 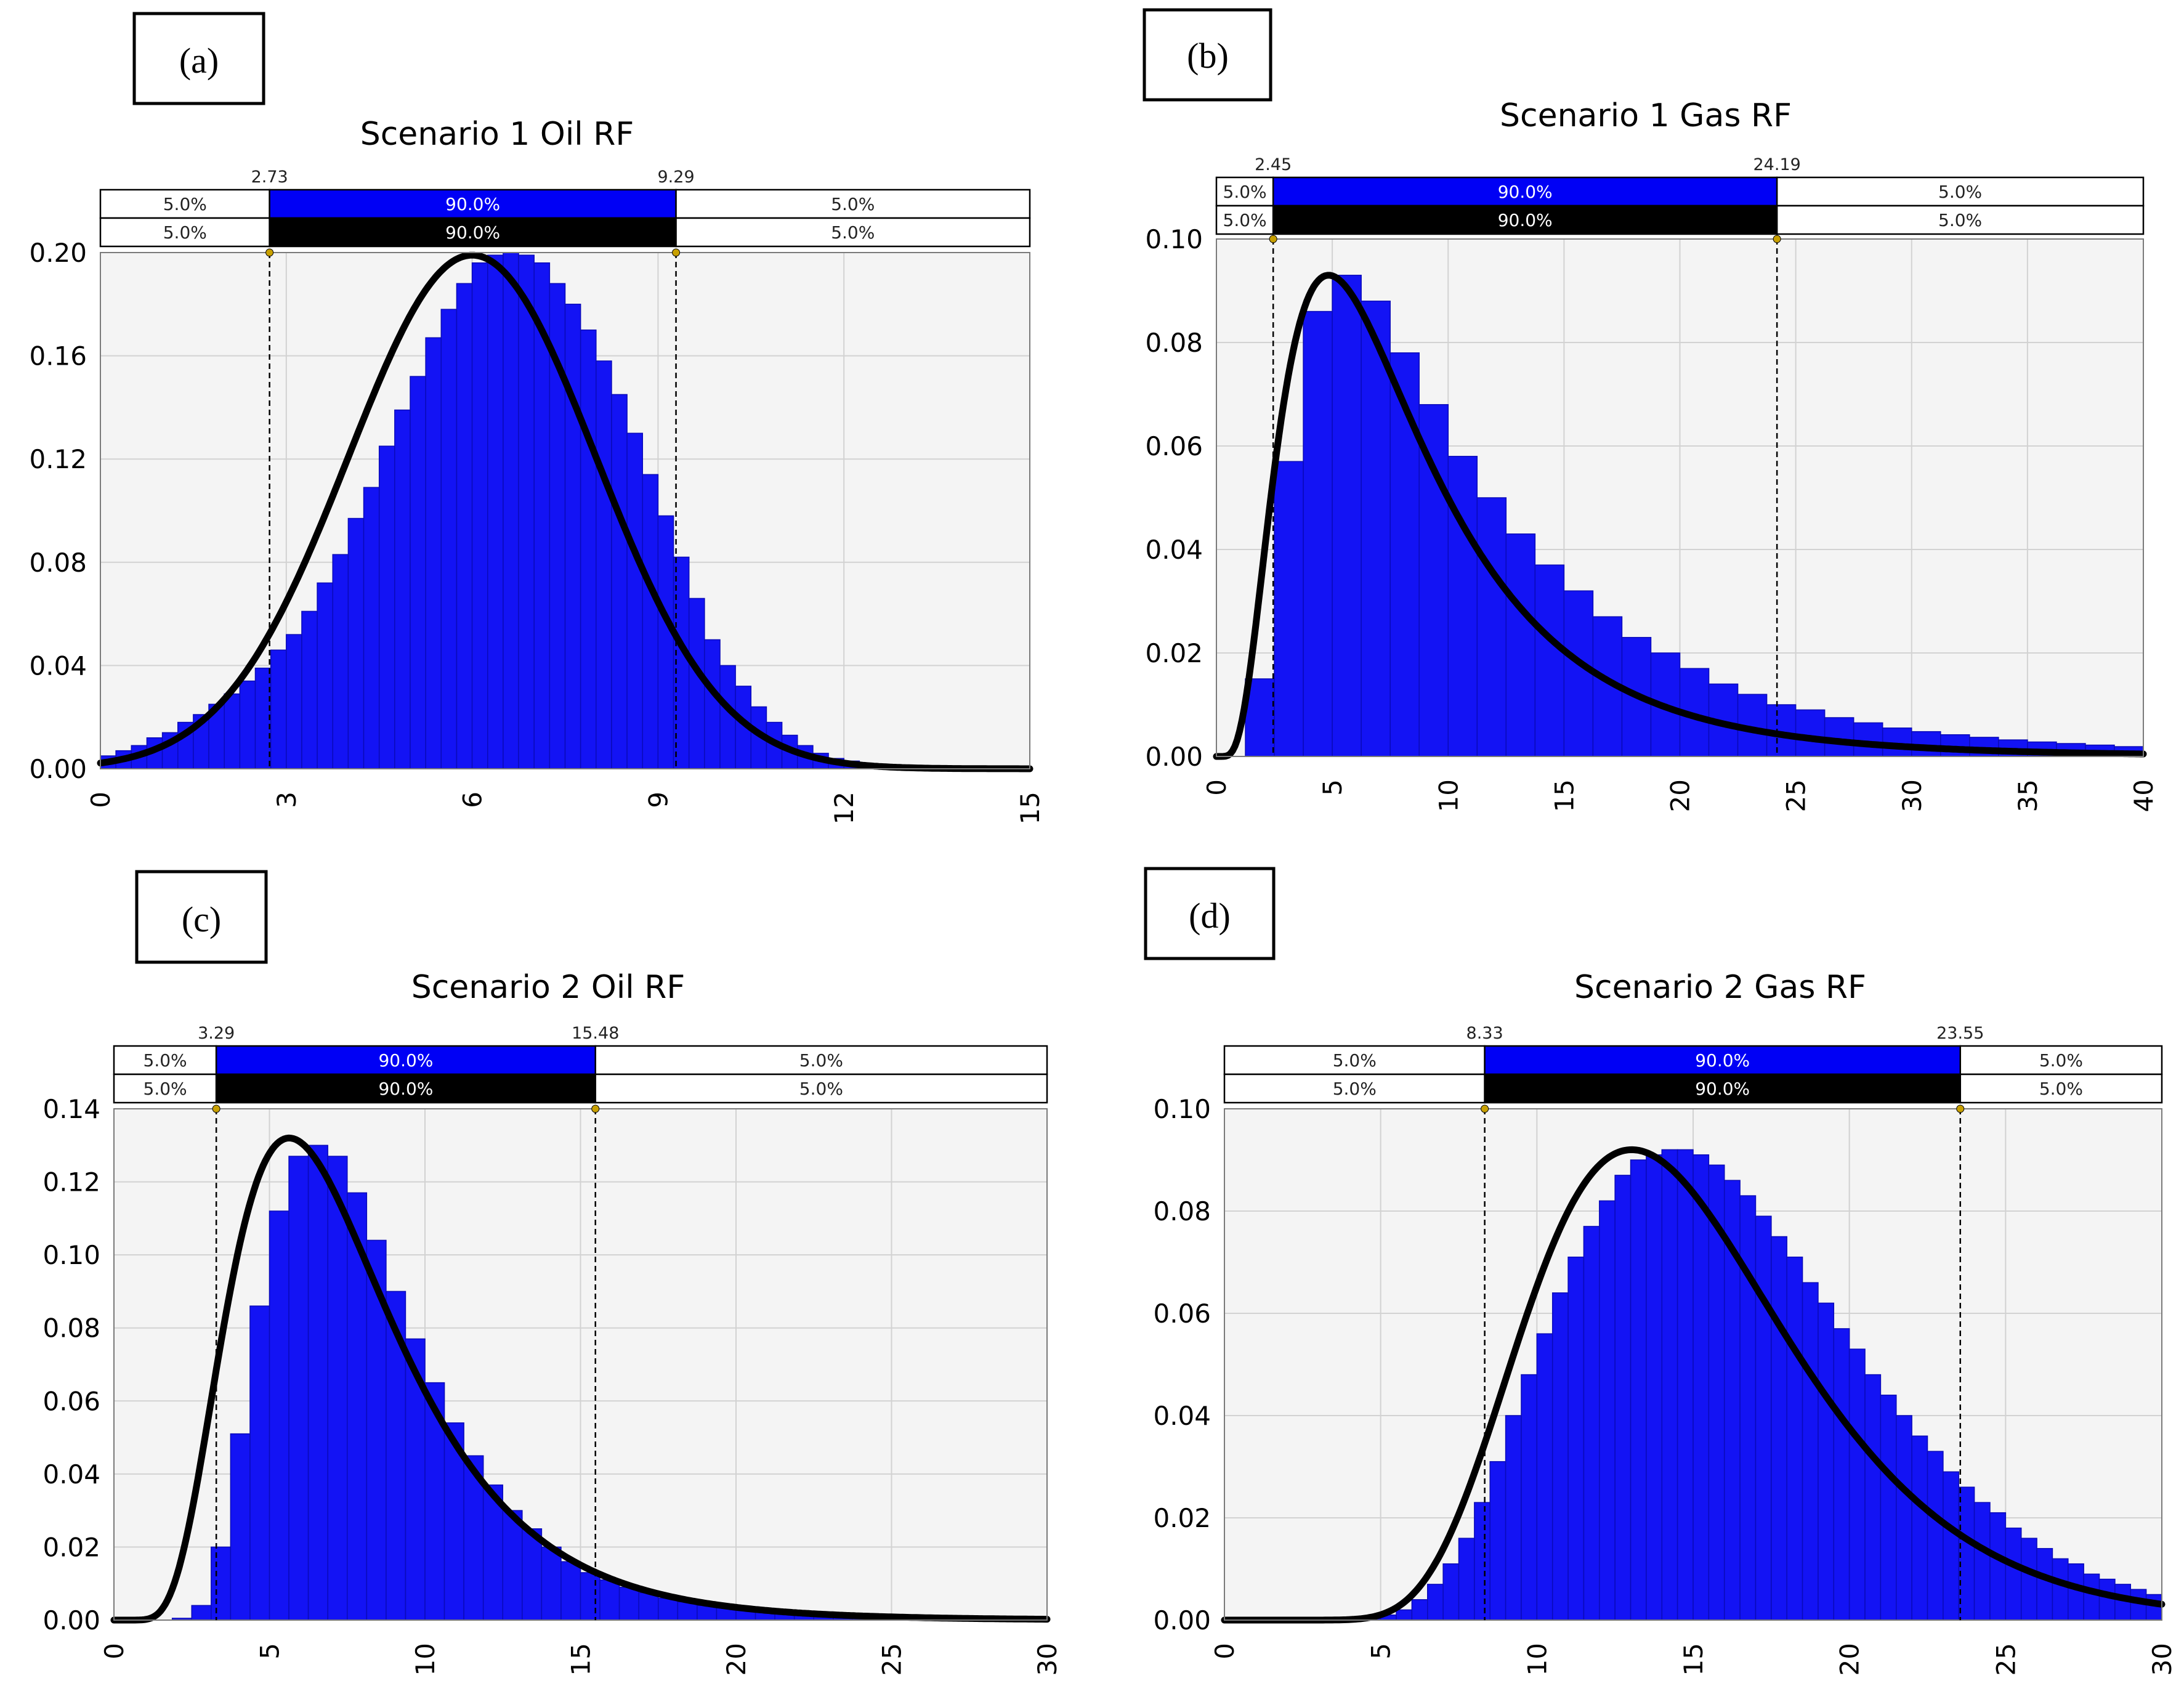 What do you see at coordinates (216, 1108) in the screenshot?
I see `lower-bound-handle` at bounding box center [216, 1108].